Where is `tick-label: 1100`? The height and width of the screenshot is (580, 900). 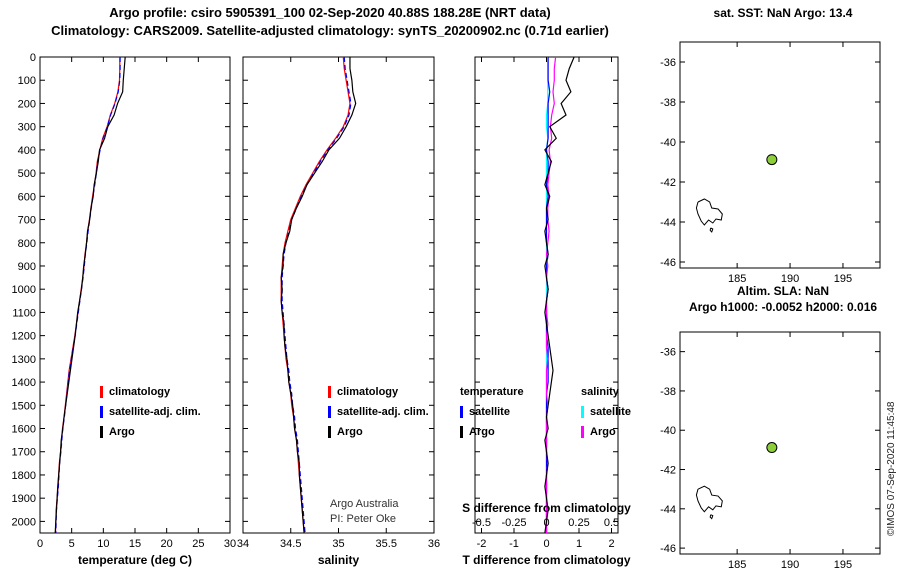
tick-label: 1100 is located at coordinates (24, 313).